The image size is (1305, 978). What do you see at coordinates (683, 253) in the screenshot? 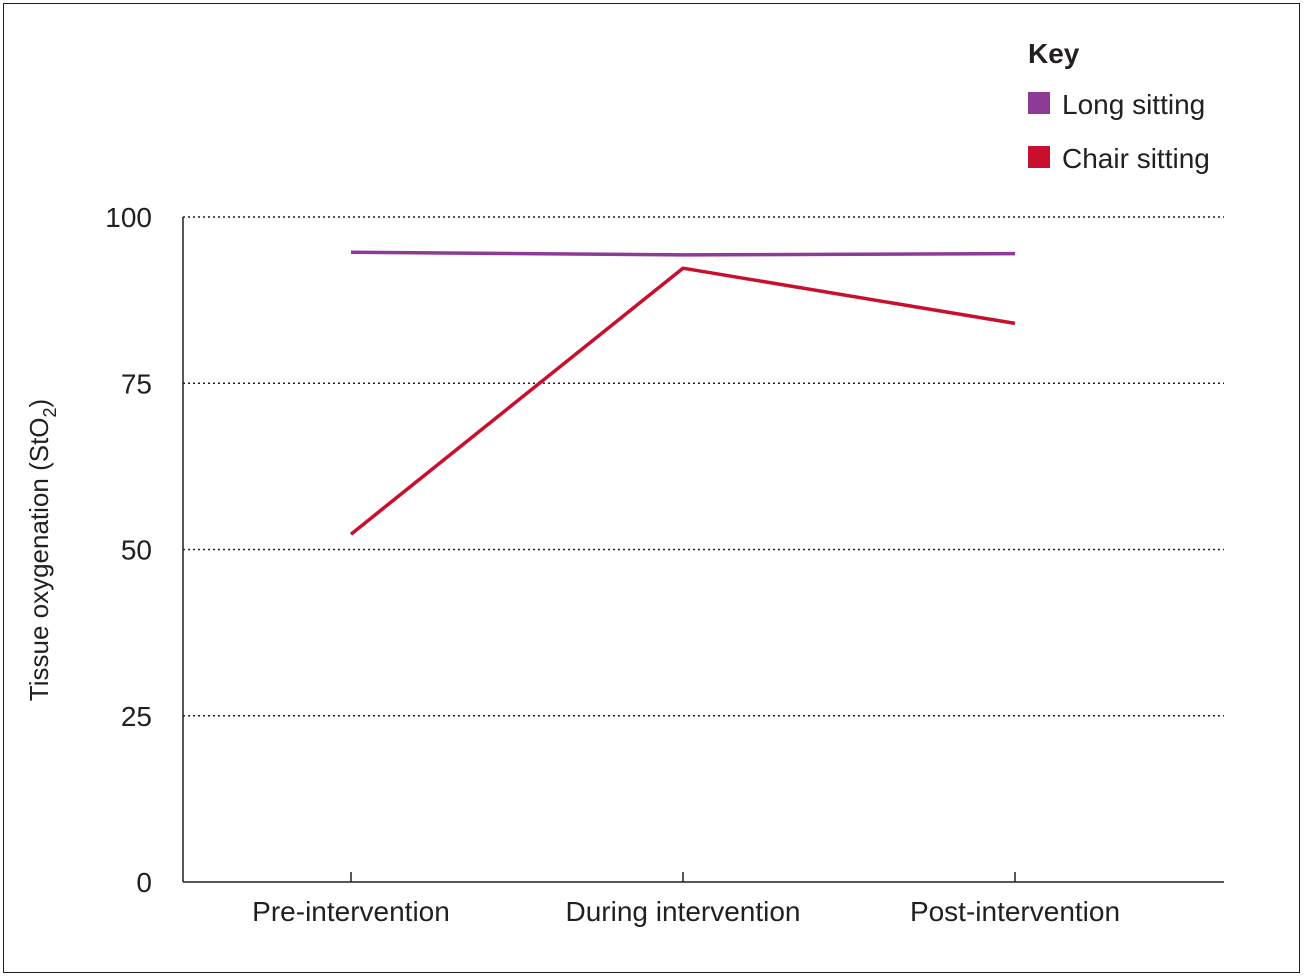
I see `series-line-long-sitting` at bounding box center [683, 253].